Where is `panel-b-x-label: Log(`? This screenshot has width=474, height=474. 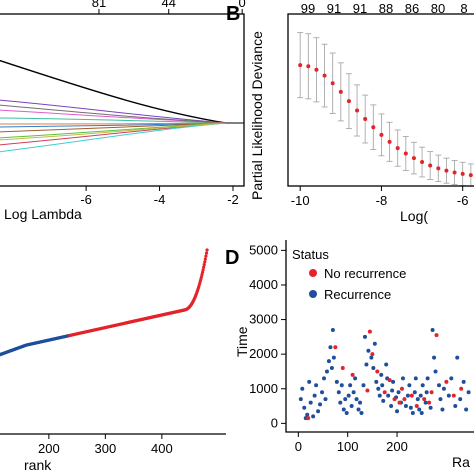
panel-b-x-label: Log( is located at coordinates (414, 216).